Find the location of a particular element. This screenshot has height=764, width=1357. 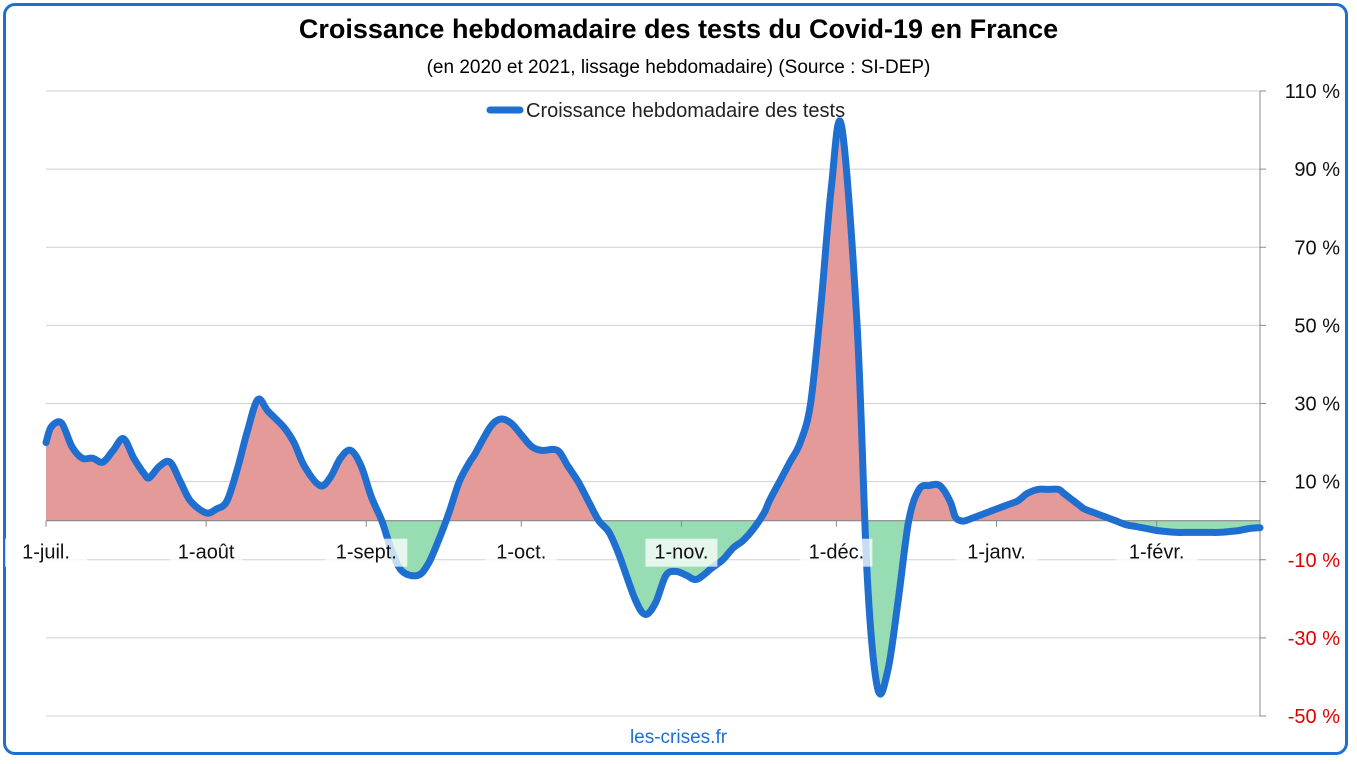

legend: Croissance hebdomadaire des tests is located at coordinates (665, 111).